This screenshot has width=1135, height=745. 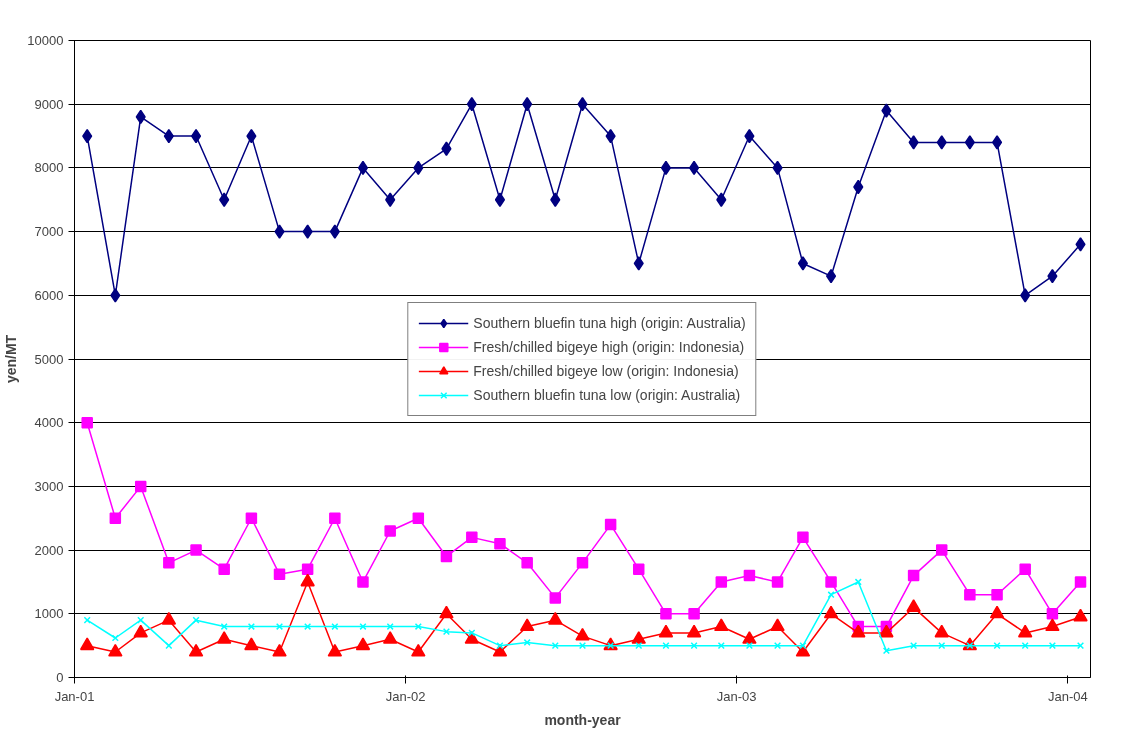 What do you see at coordinates (609, 346) in the screenshot?
I see `legend-label: Fresh/chilled bigeye high (origin: Indonesia)` at bounding box center [609, 346].